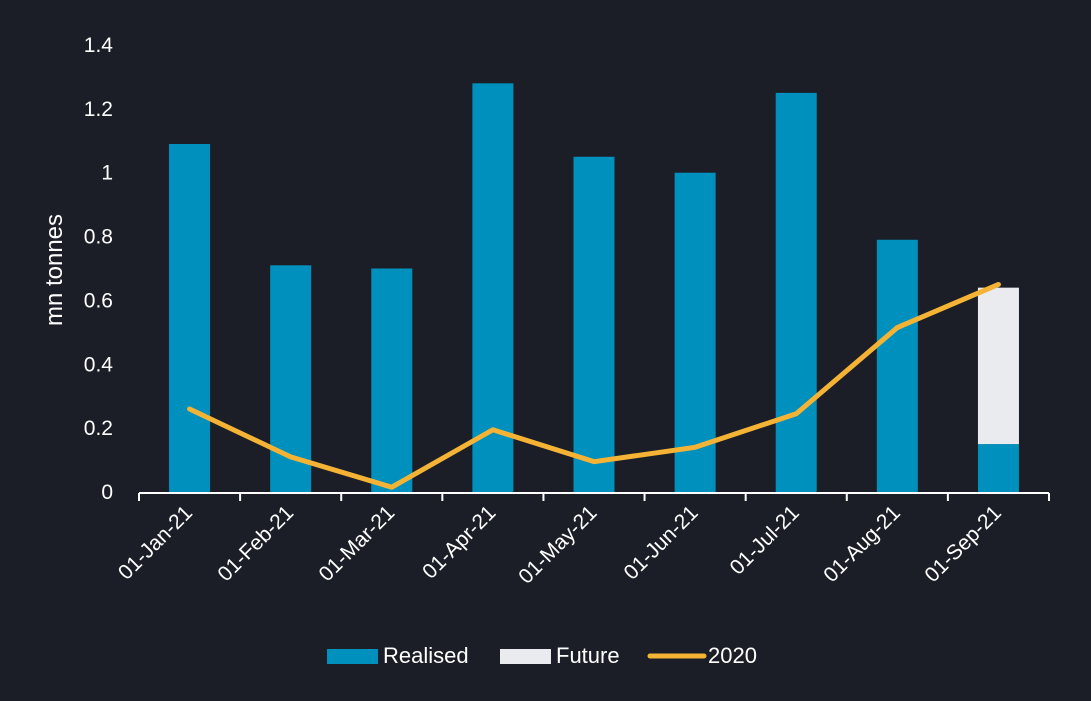 This screenshot has height=701, width=1091. I want to click on x-tick-label: 01-Feb-21, so click(255, 543).